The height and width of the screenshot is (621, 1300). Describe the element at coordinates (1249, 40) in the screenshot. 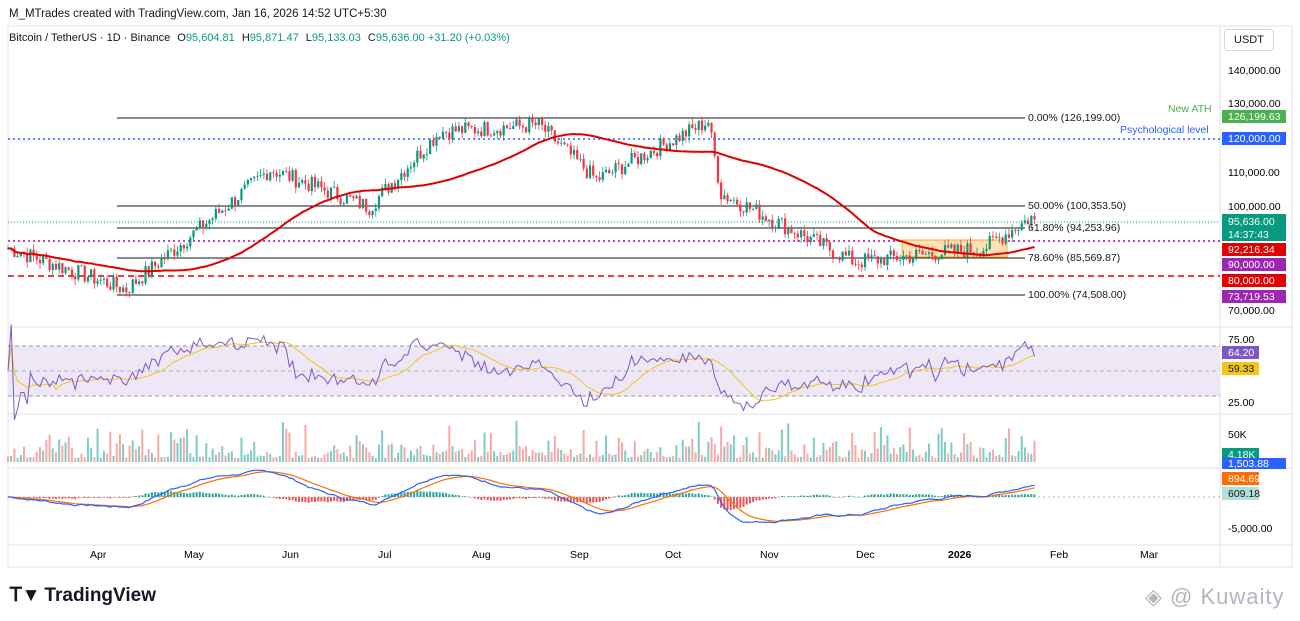

I see `currency-button: USDT` at that location.